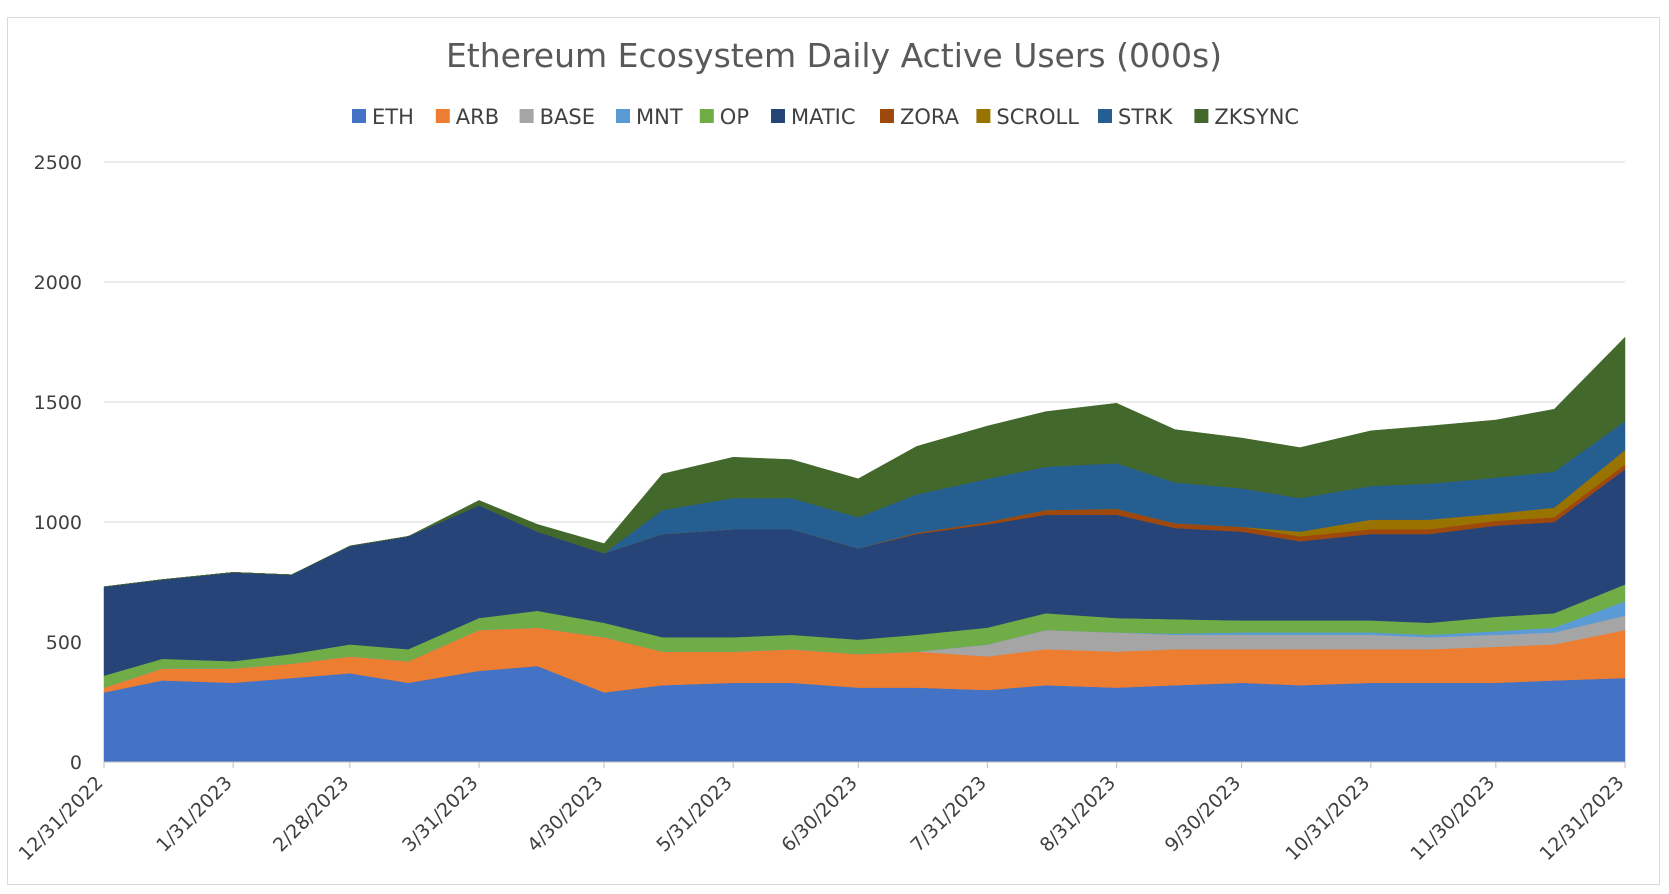 This screenshot has width=1669, height=894. Describe the element at coordinates (58, 523) in the screenshot. I see `y-tick-label: 1000` at that location.